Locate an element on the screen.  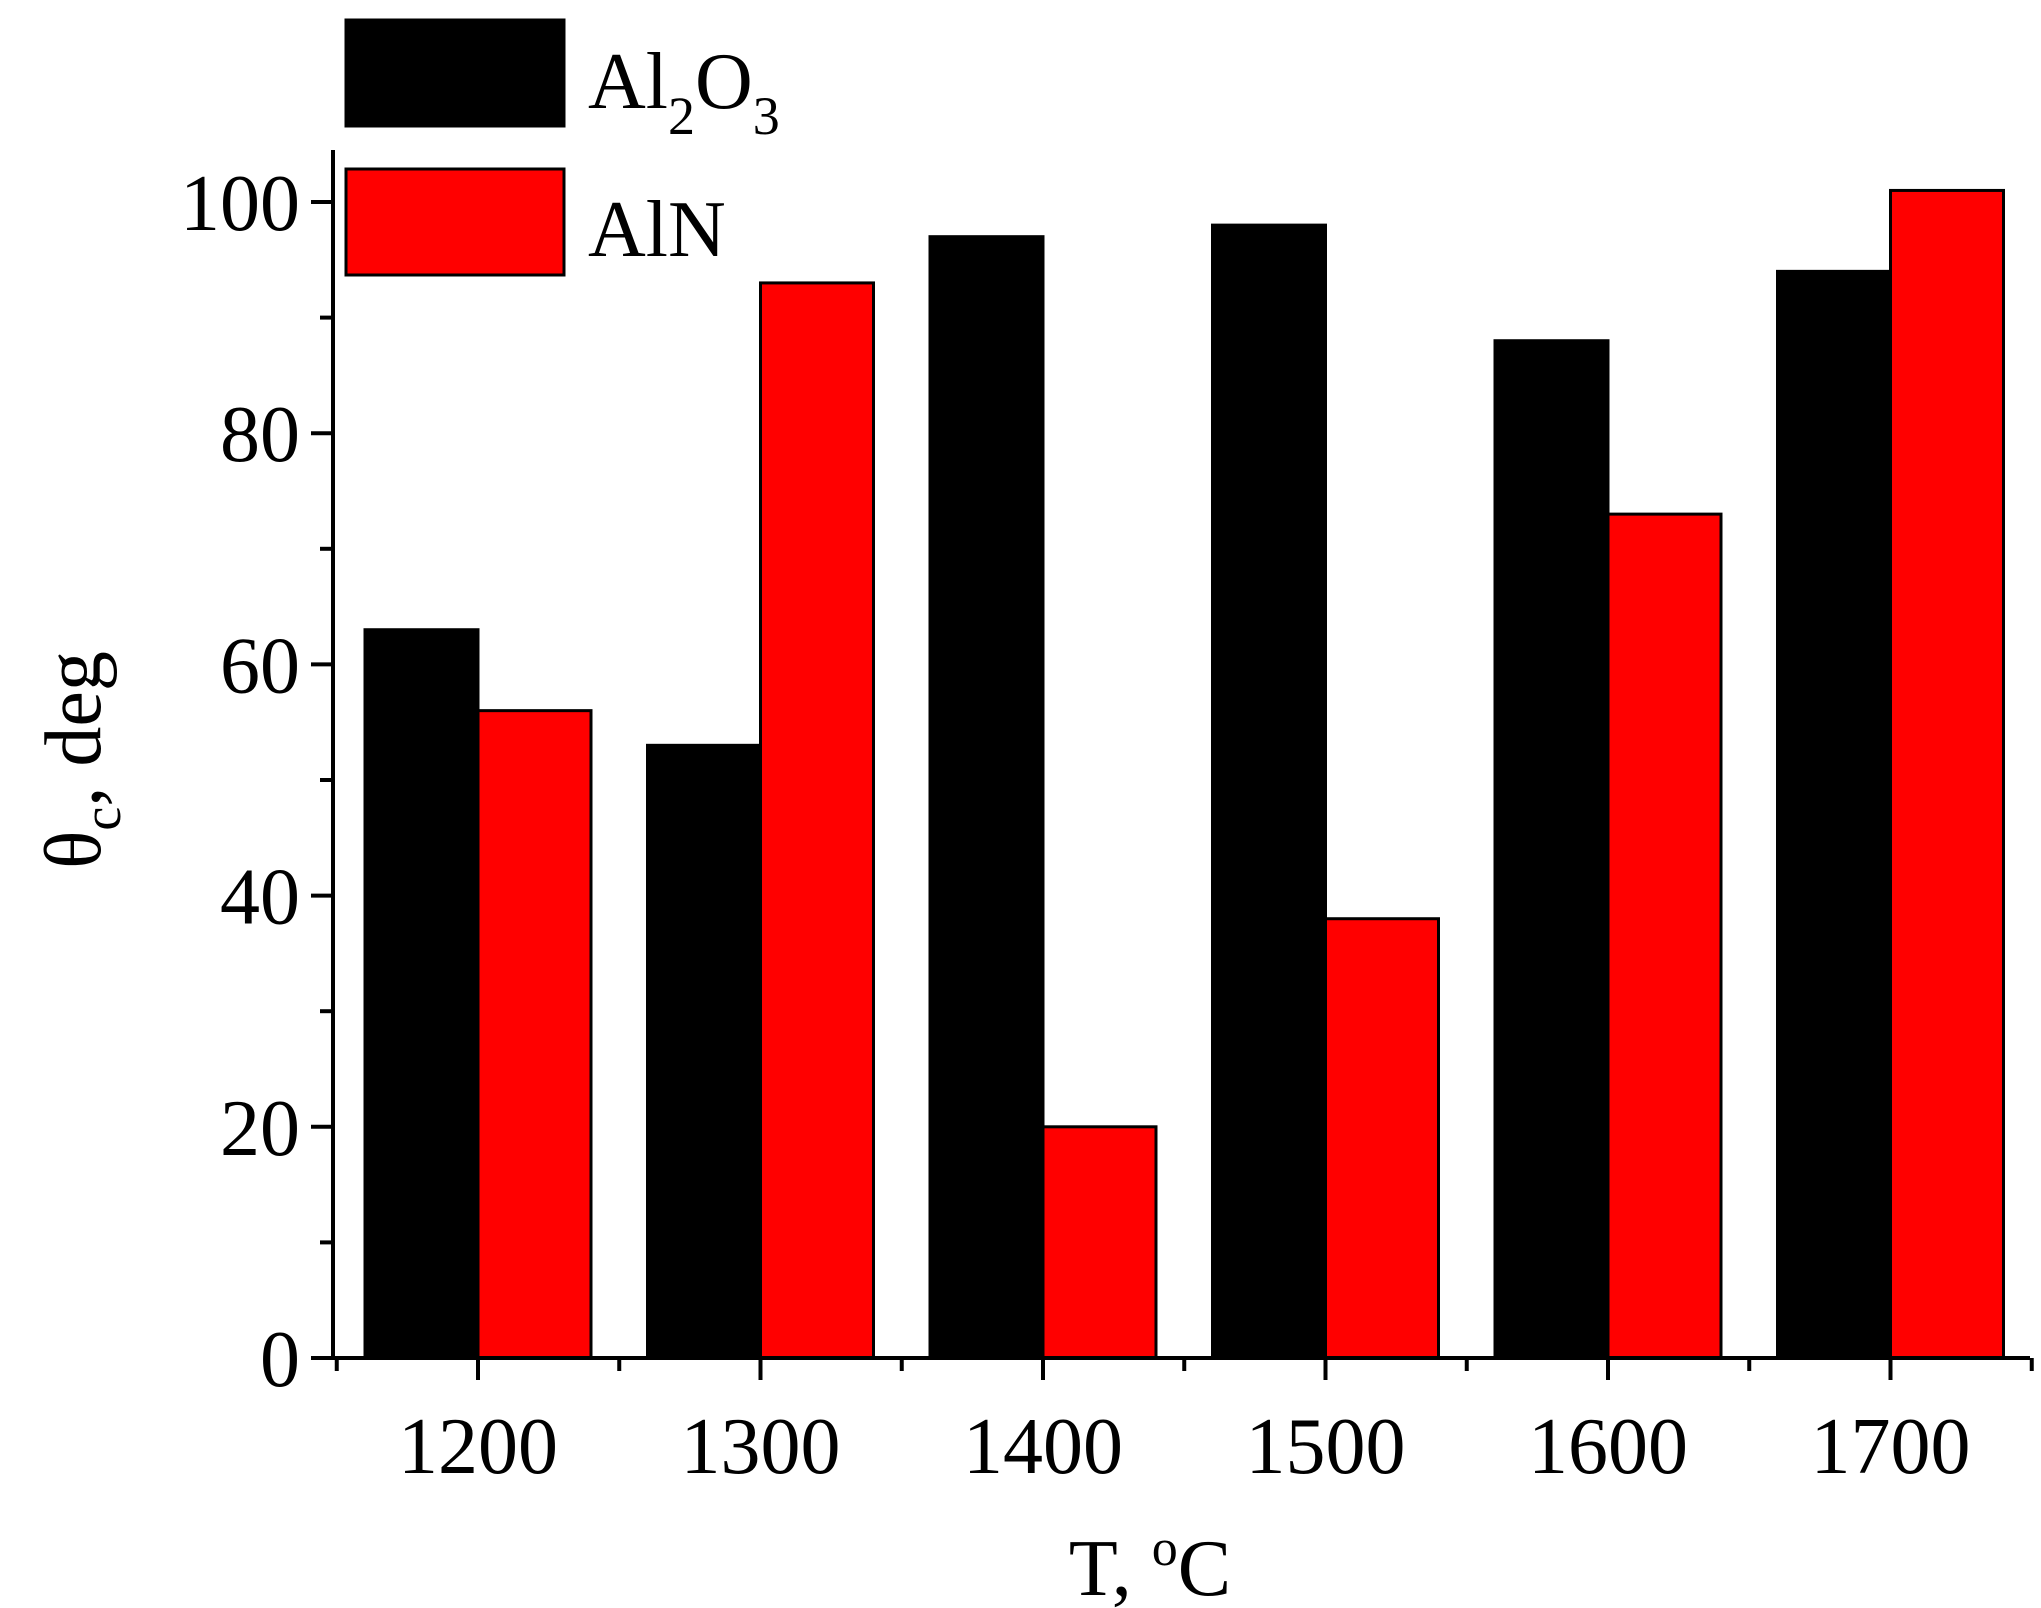
x-tick-label-1400: 1400 is located at coordinates (1043, 1447).